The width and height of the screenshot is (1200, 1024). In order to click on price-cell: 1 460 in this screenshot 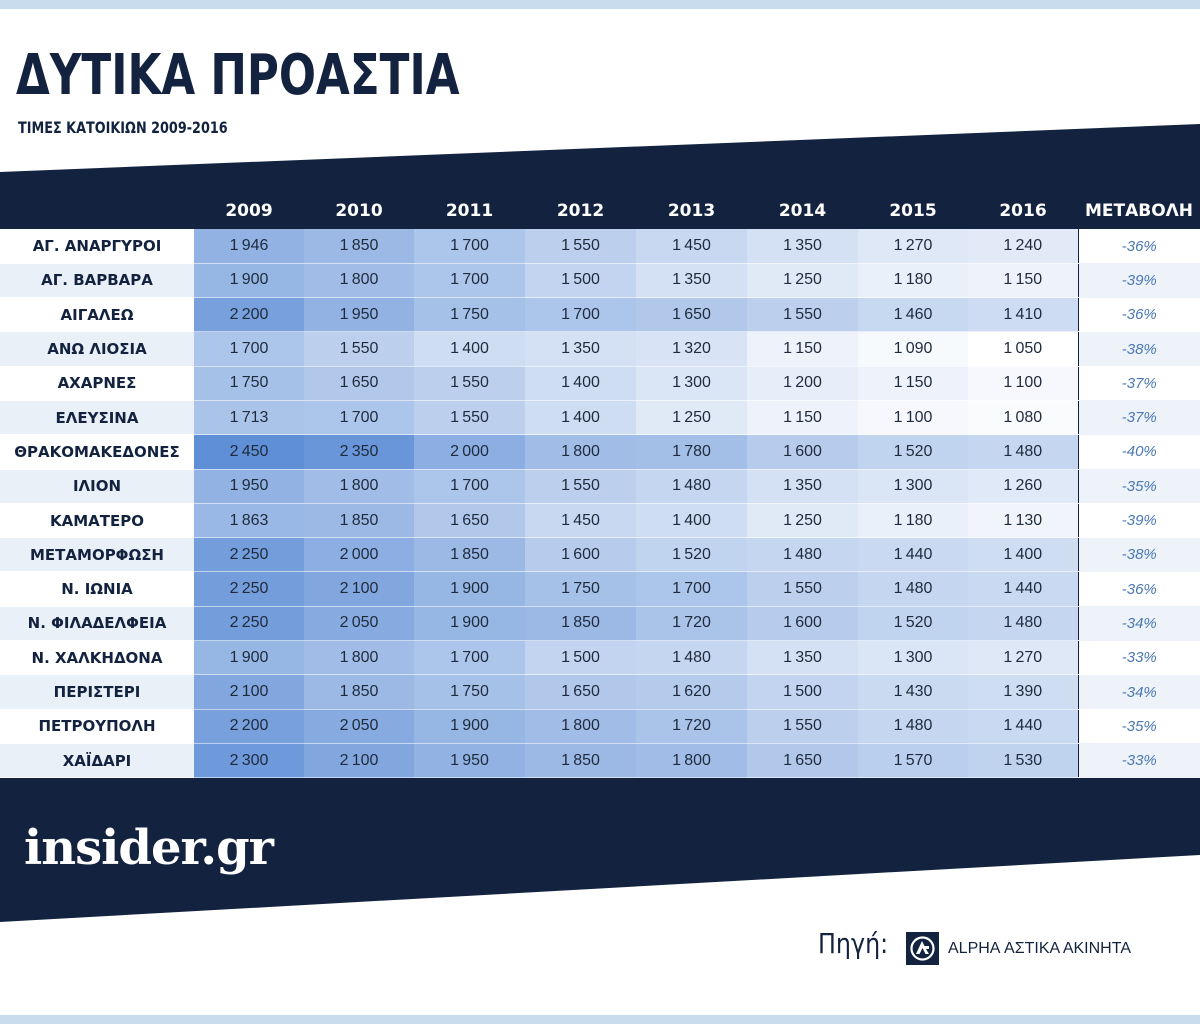, I will do `click(913, 315)`.